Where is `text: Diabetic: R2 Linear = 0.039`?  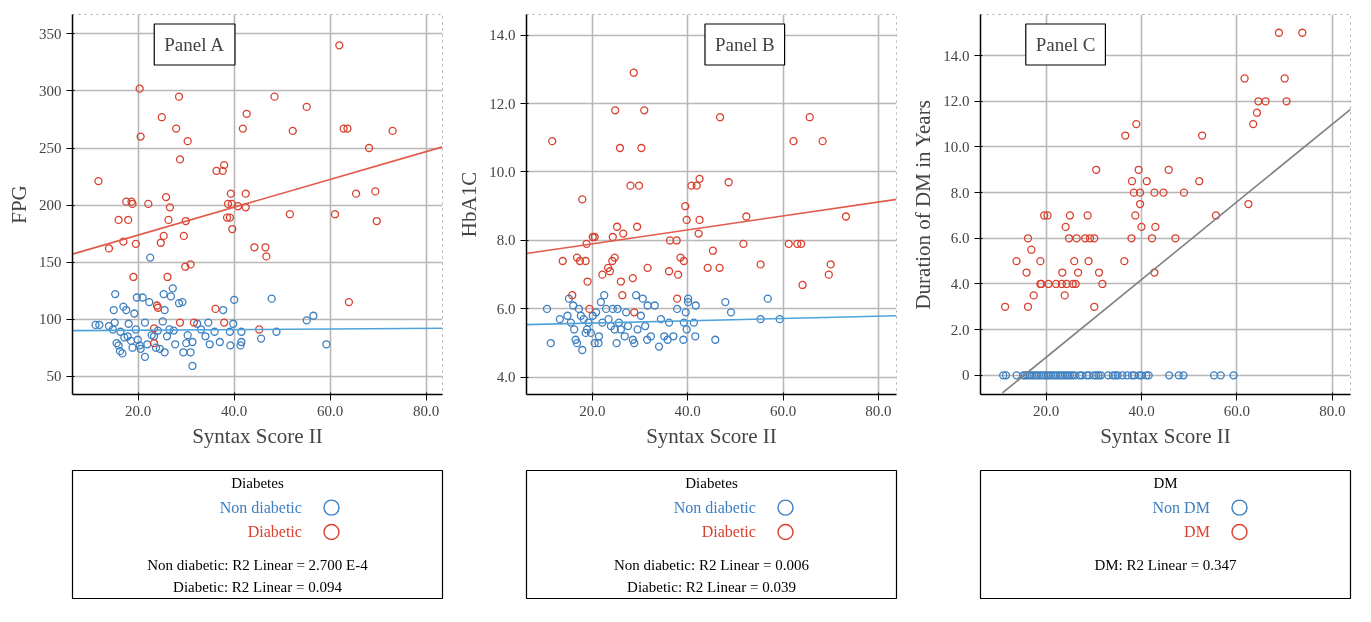 text: Diabetic: R2 Linear = 0.039 is located at coordinates (711, 586).